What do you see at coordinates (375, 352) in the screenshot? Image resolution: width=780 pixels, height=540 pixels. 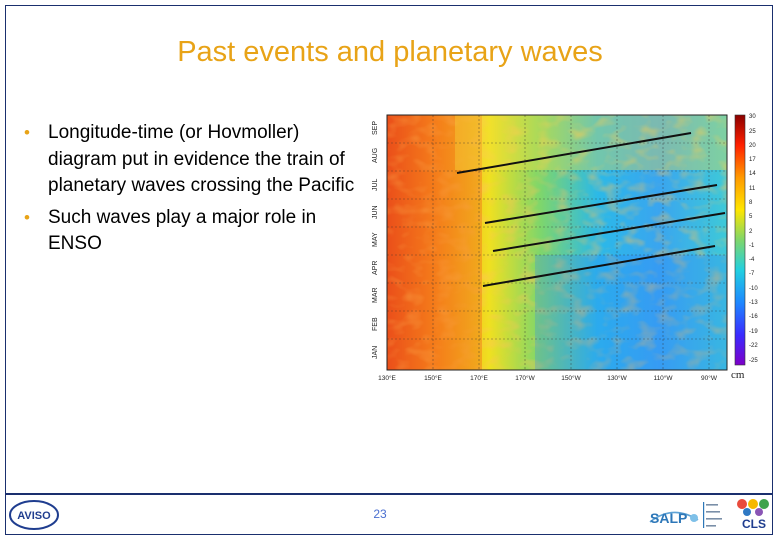 I see `month-label: JAN` at bounding box center [375, 352].